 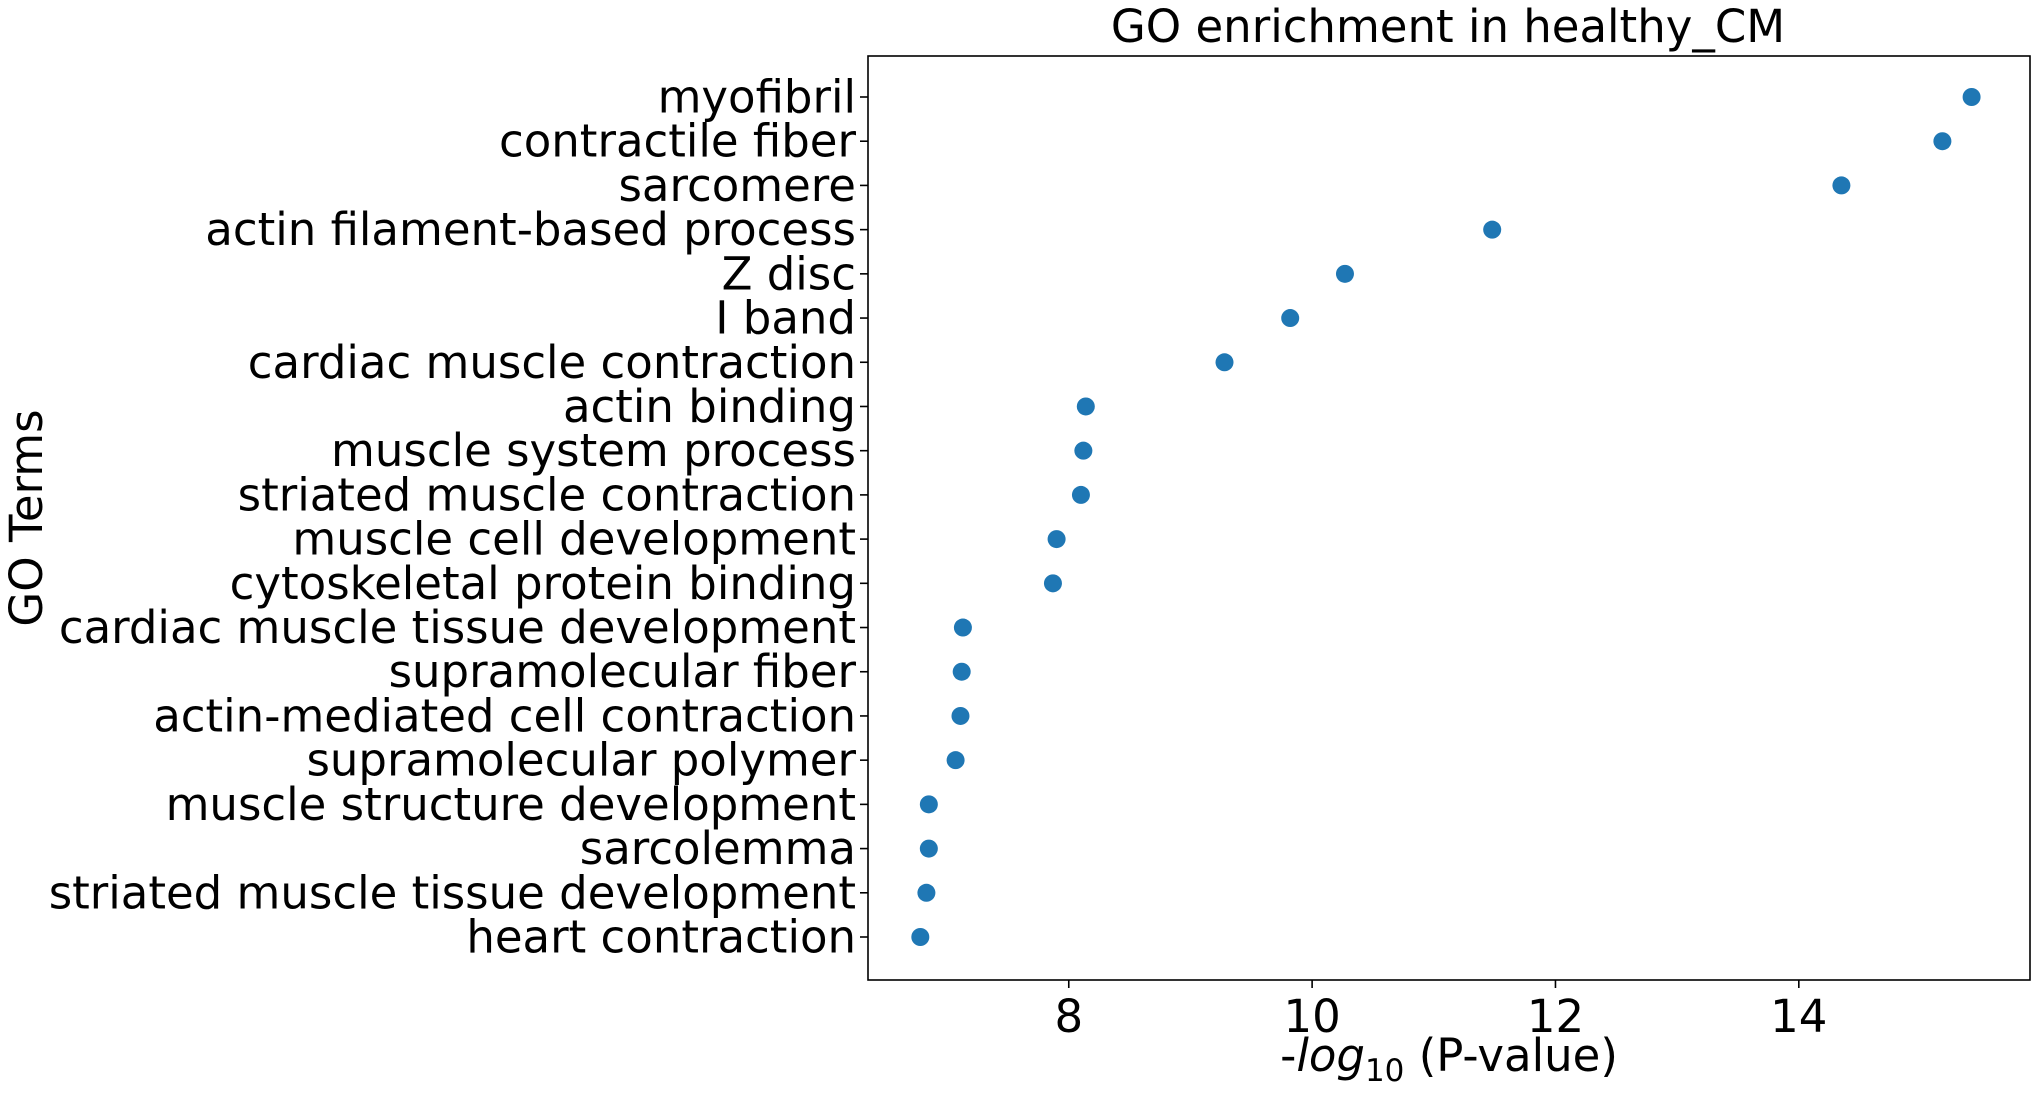 I want to click on x-tick-label: 12, so click(x=1555, y=1016).